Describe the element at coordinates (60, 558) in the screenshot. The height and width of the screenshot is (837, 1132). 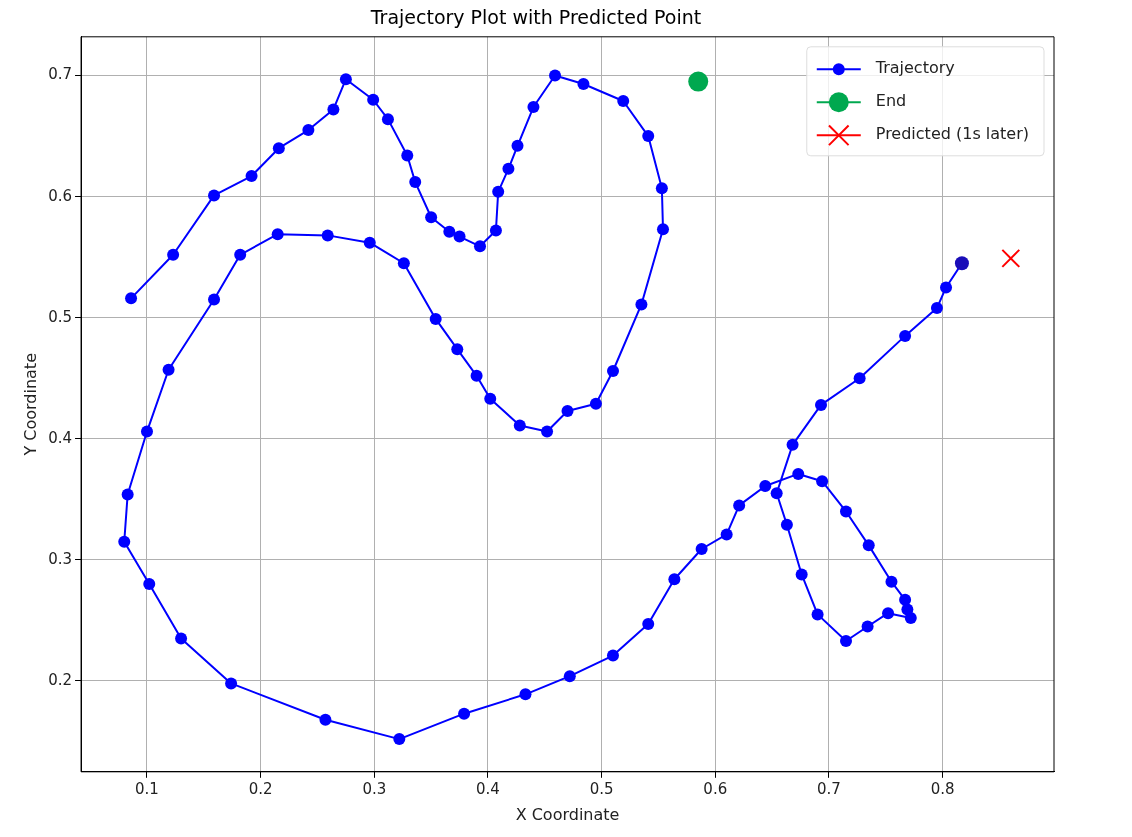
I see `y-tick-label: 0.3` at that location.